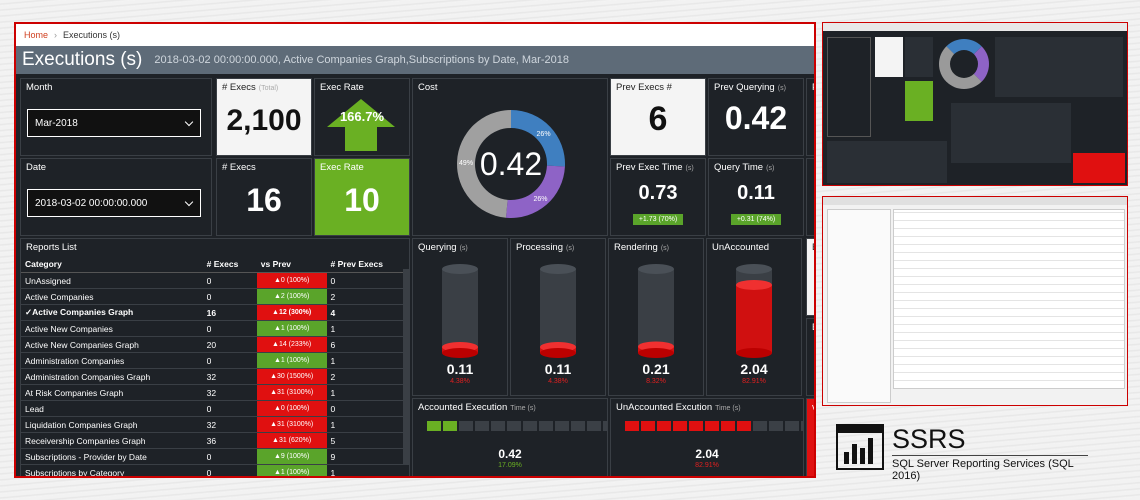 This screenshot has height=500, width=1140. Describe the element at coordinates (849, 87) in the screenshot. I see `thumb-dark-filter-column` at that location.